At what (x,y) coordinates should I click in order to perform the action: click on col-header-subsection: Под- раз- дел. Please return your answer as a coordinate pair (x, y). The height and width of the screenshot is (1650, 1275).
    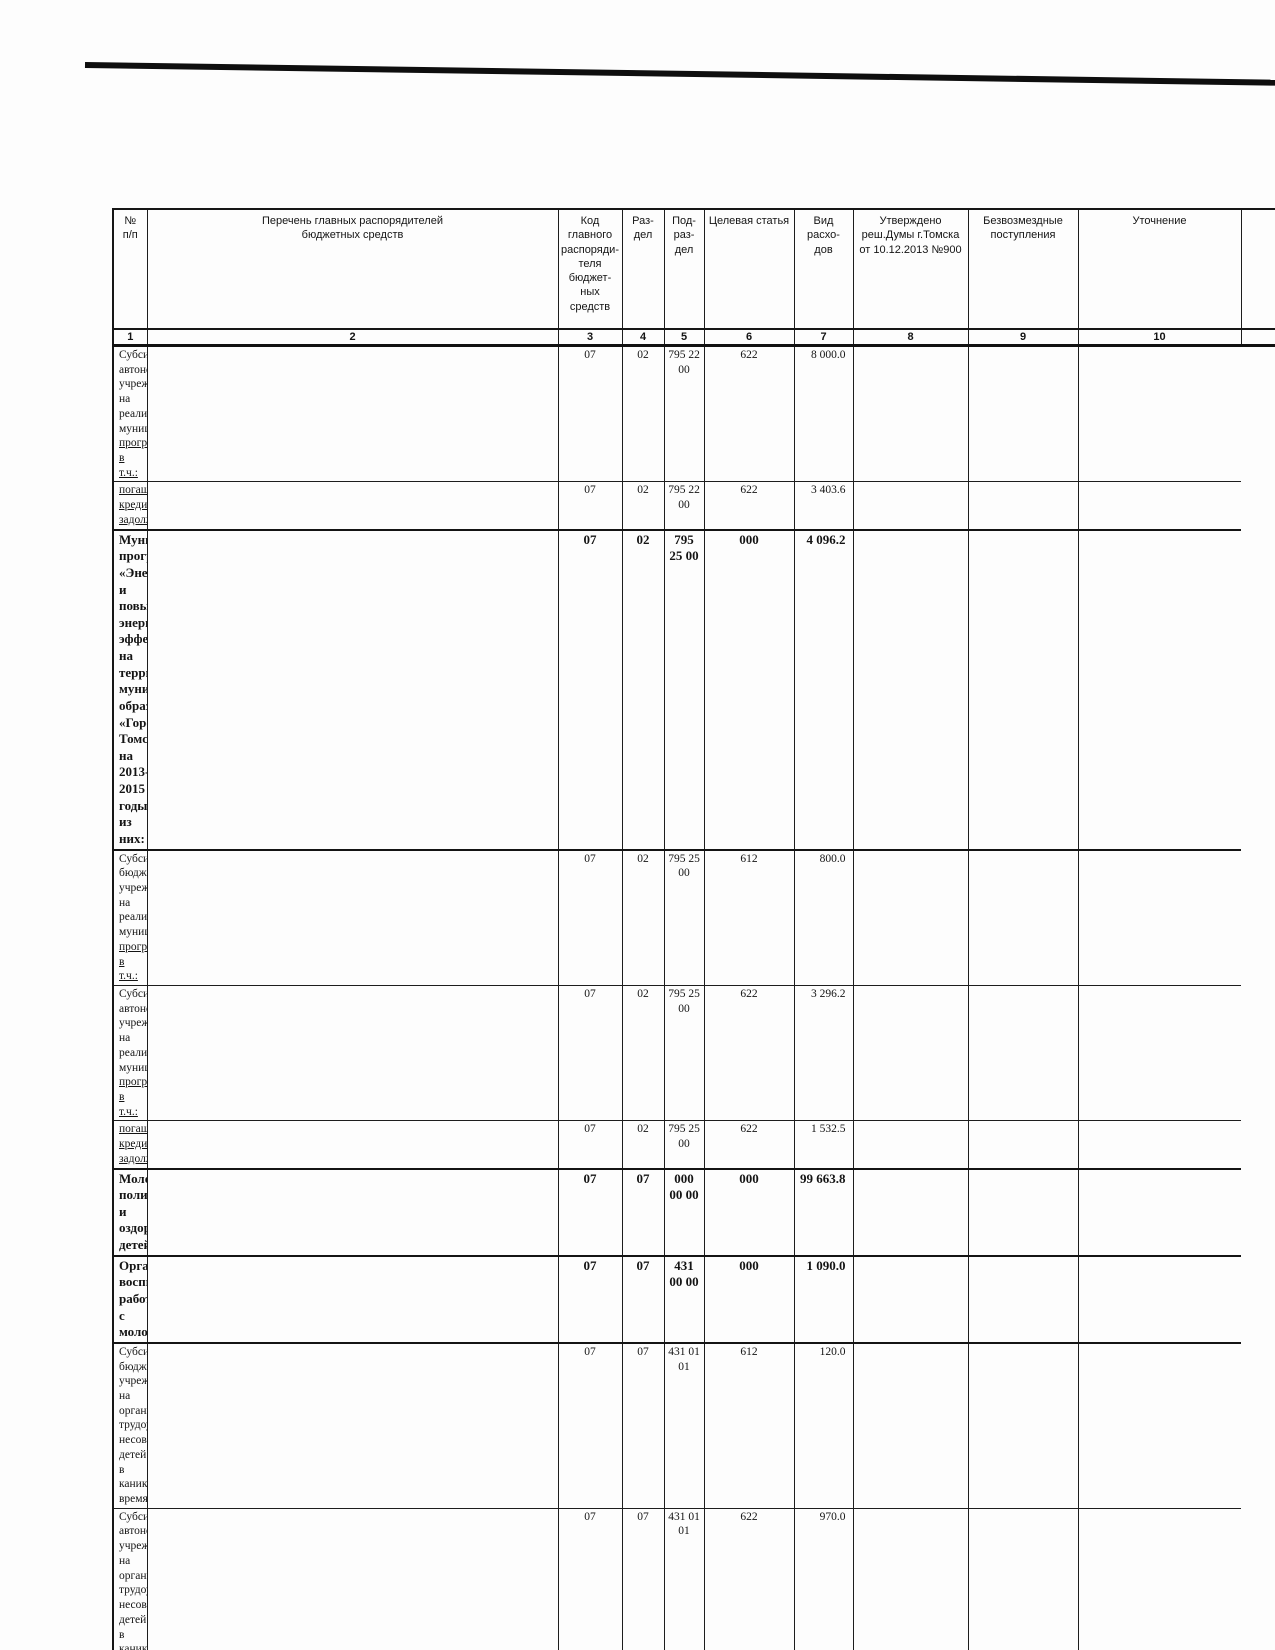
    Looking at the image, I should click on (684, 269).